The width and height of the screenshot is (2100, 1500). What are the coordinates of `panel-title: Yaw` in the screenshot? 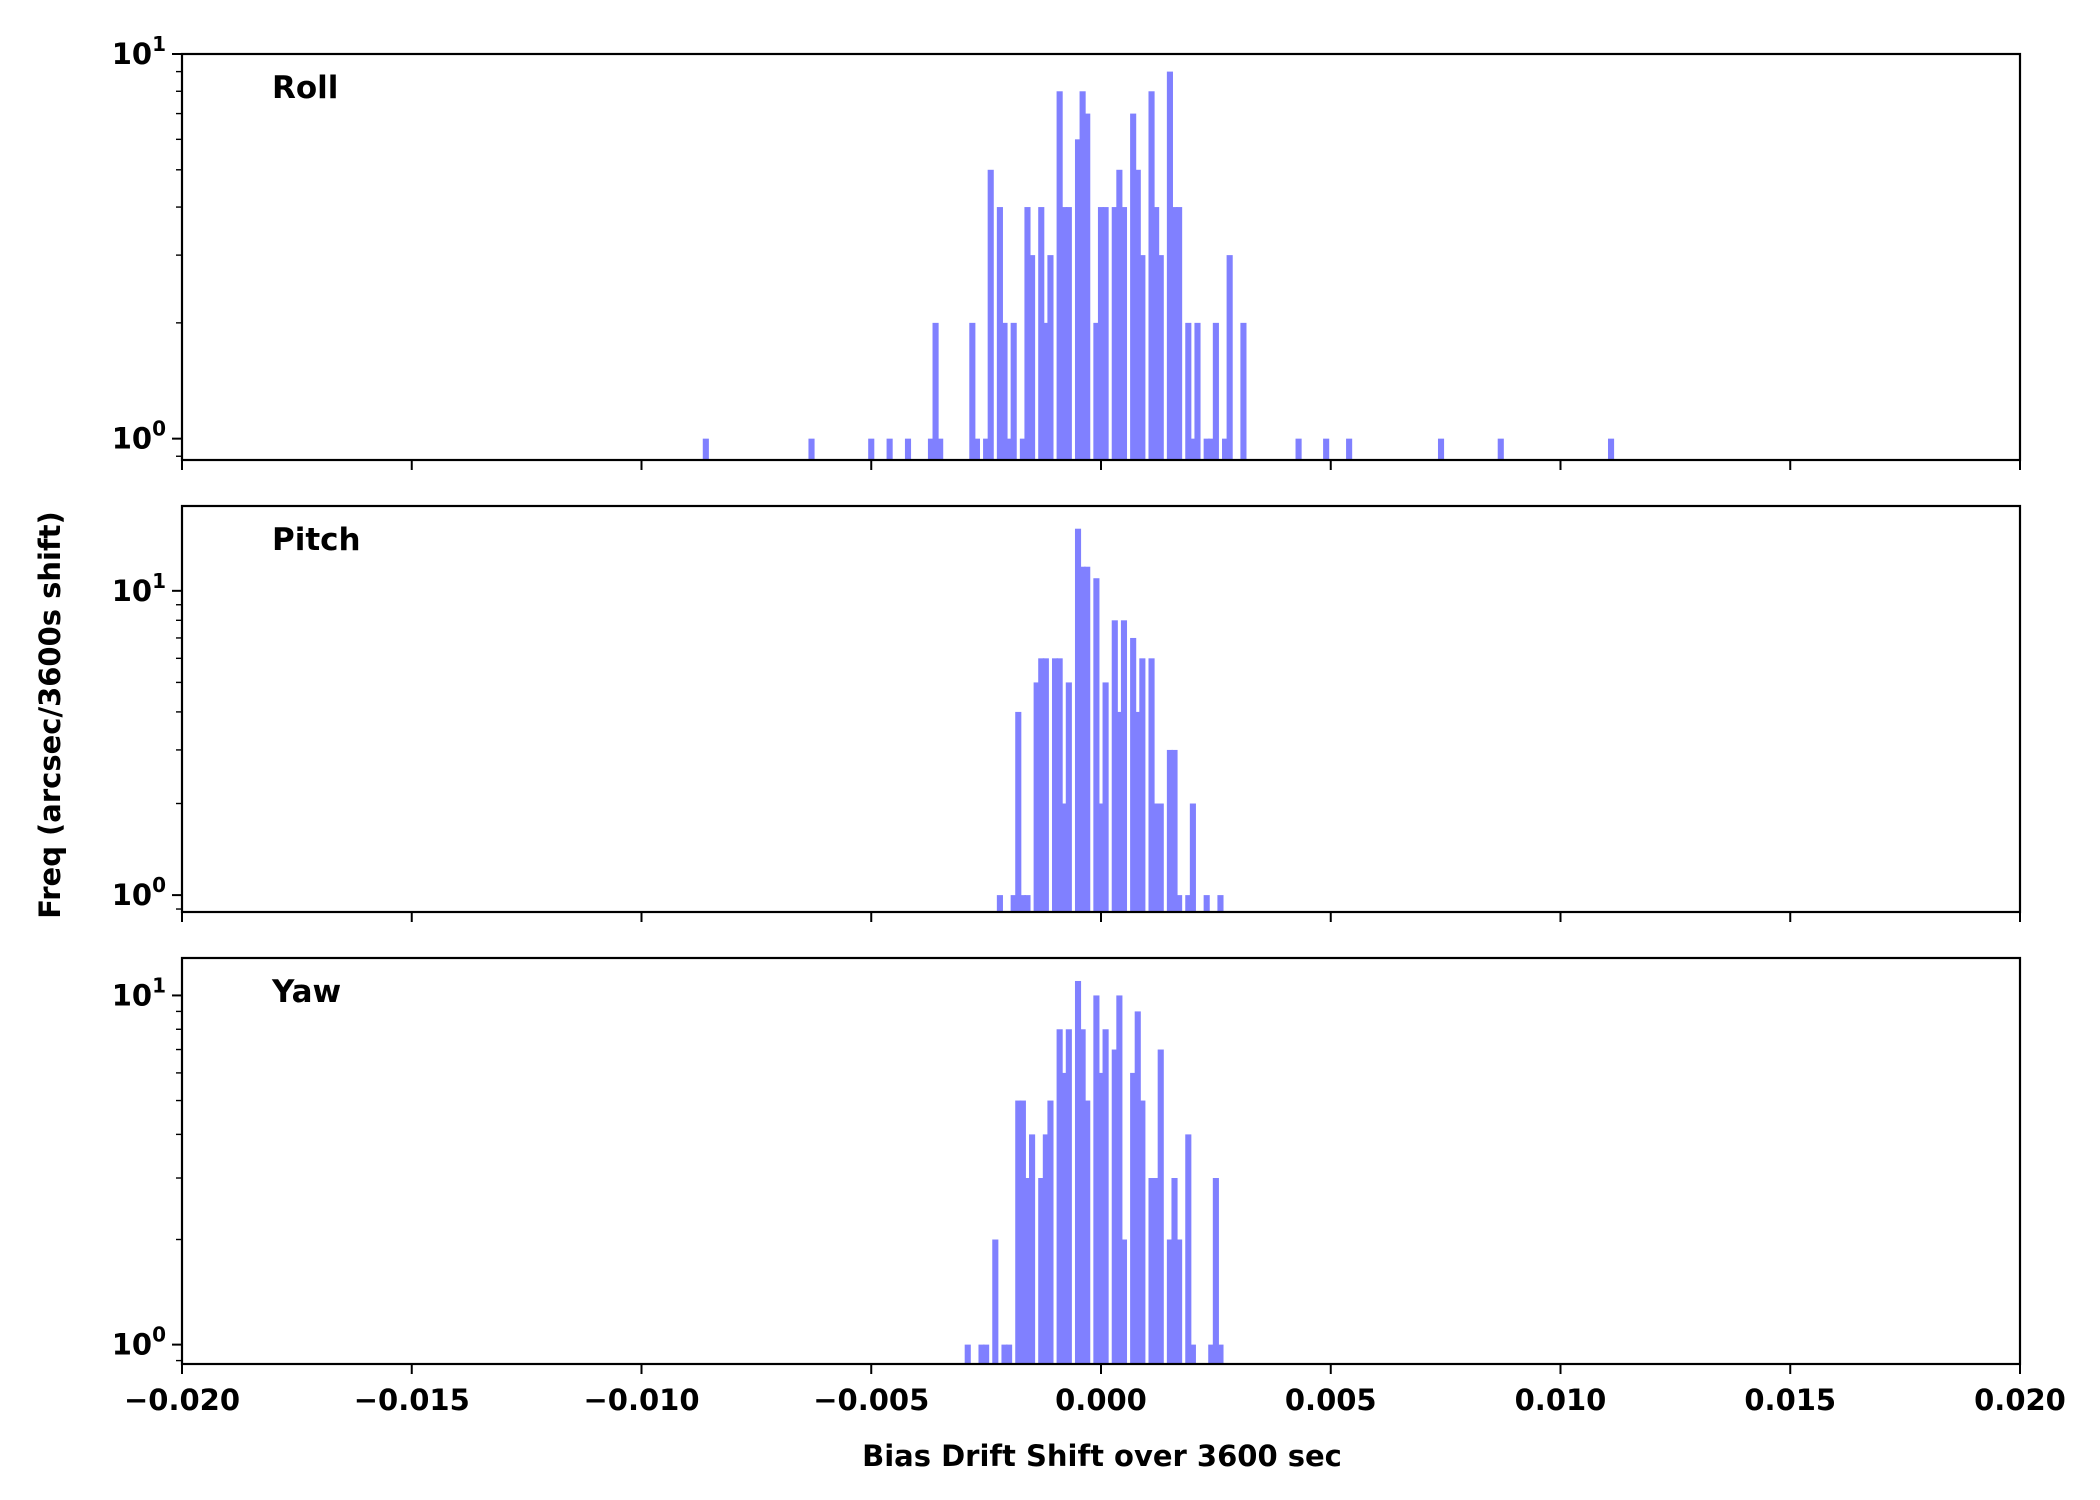 It's located at (306, 992).